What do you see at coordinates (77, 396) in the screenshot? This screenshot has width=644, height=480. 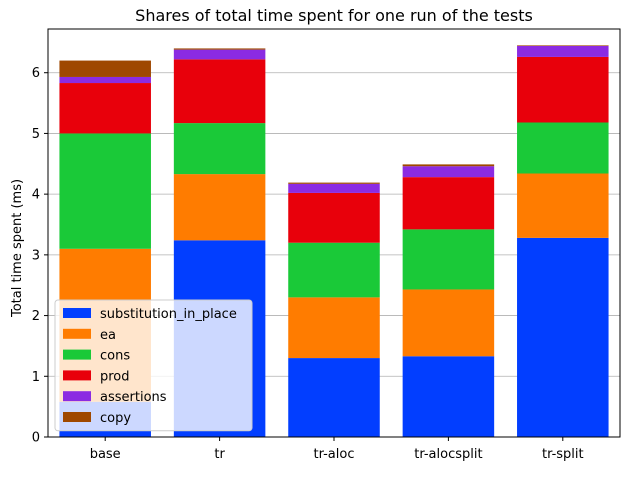 I see `legend-swatch-assertions` at bounding box center [77, 396].